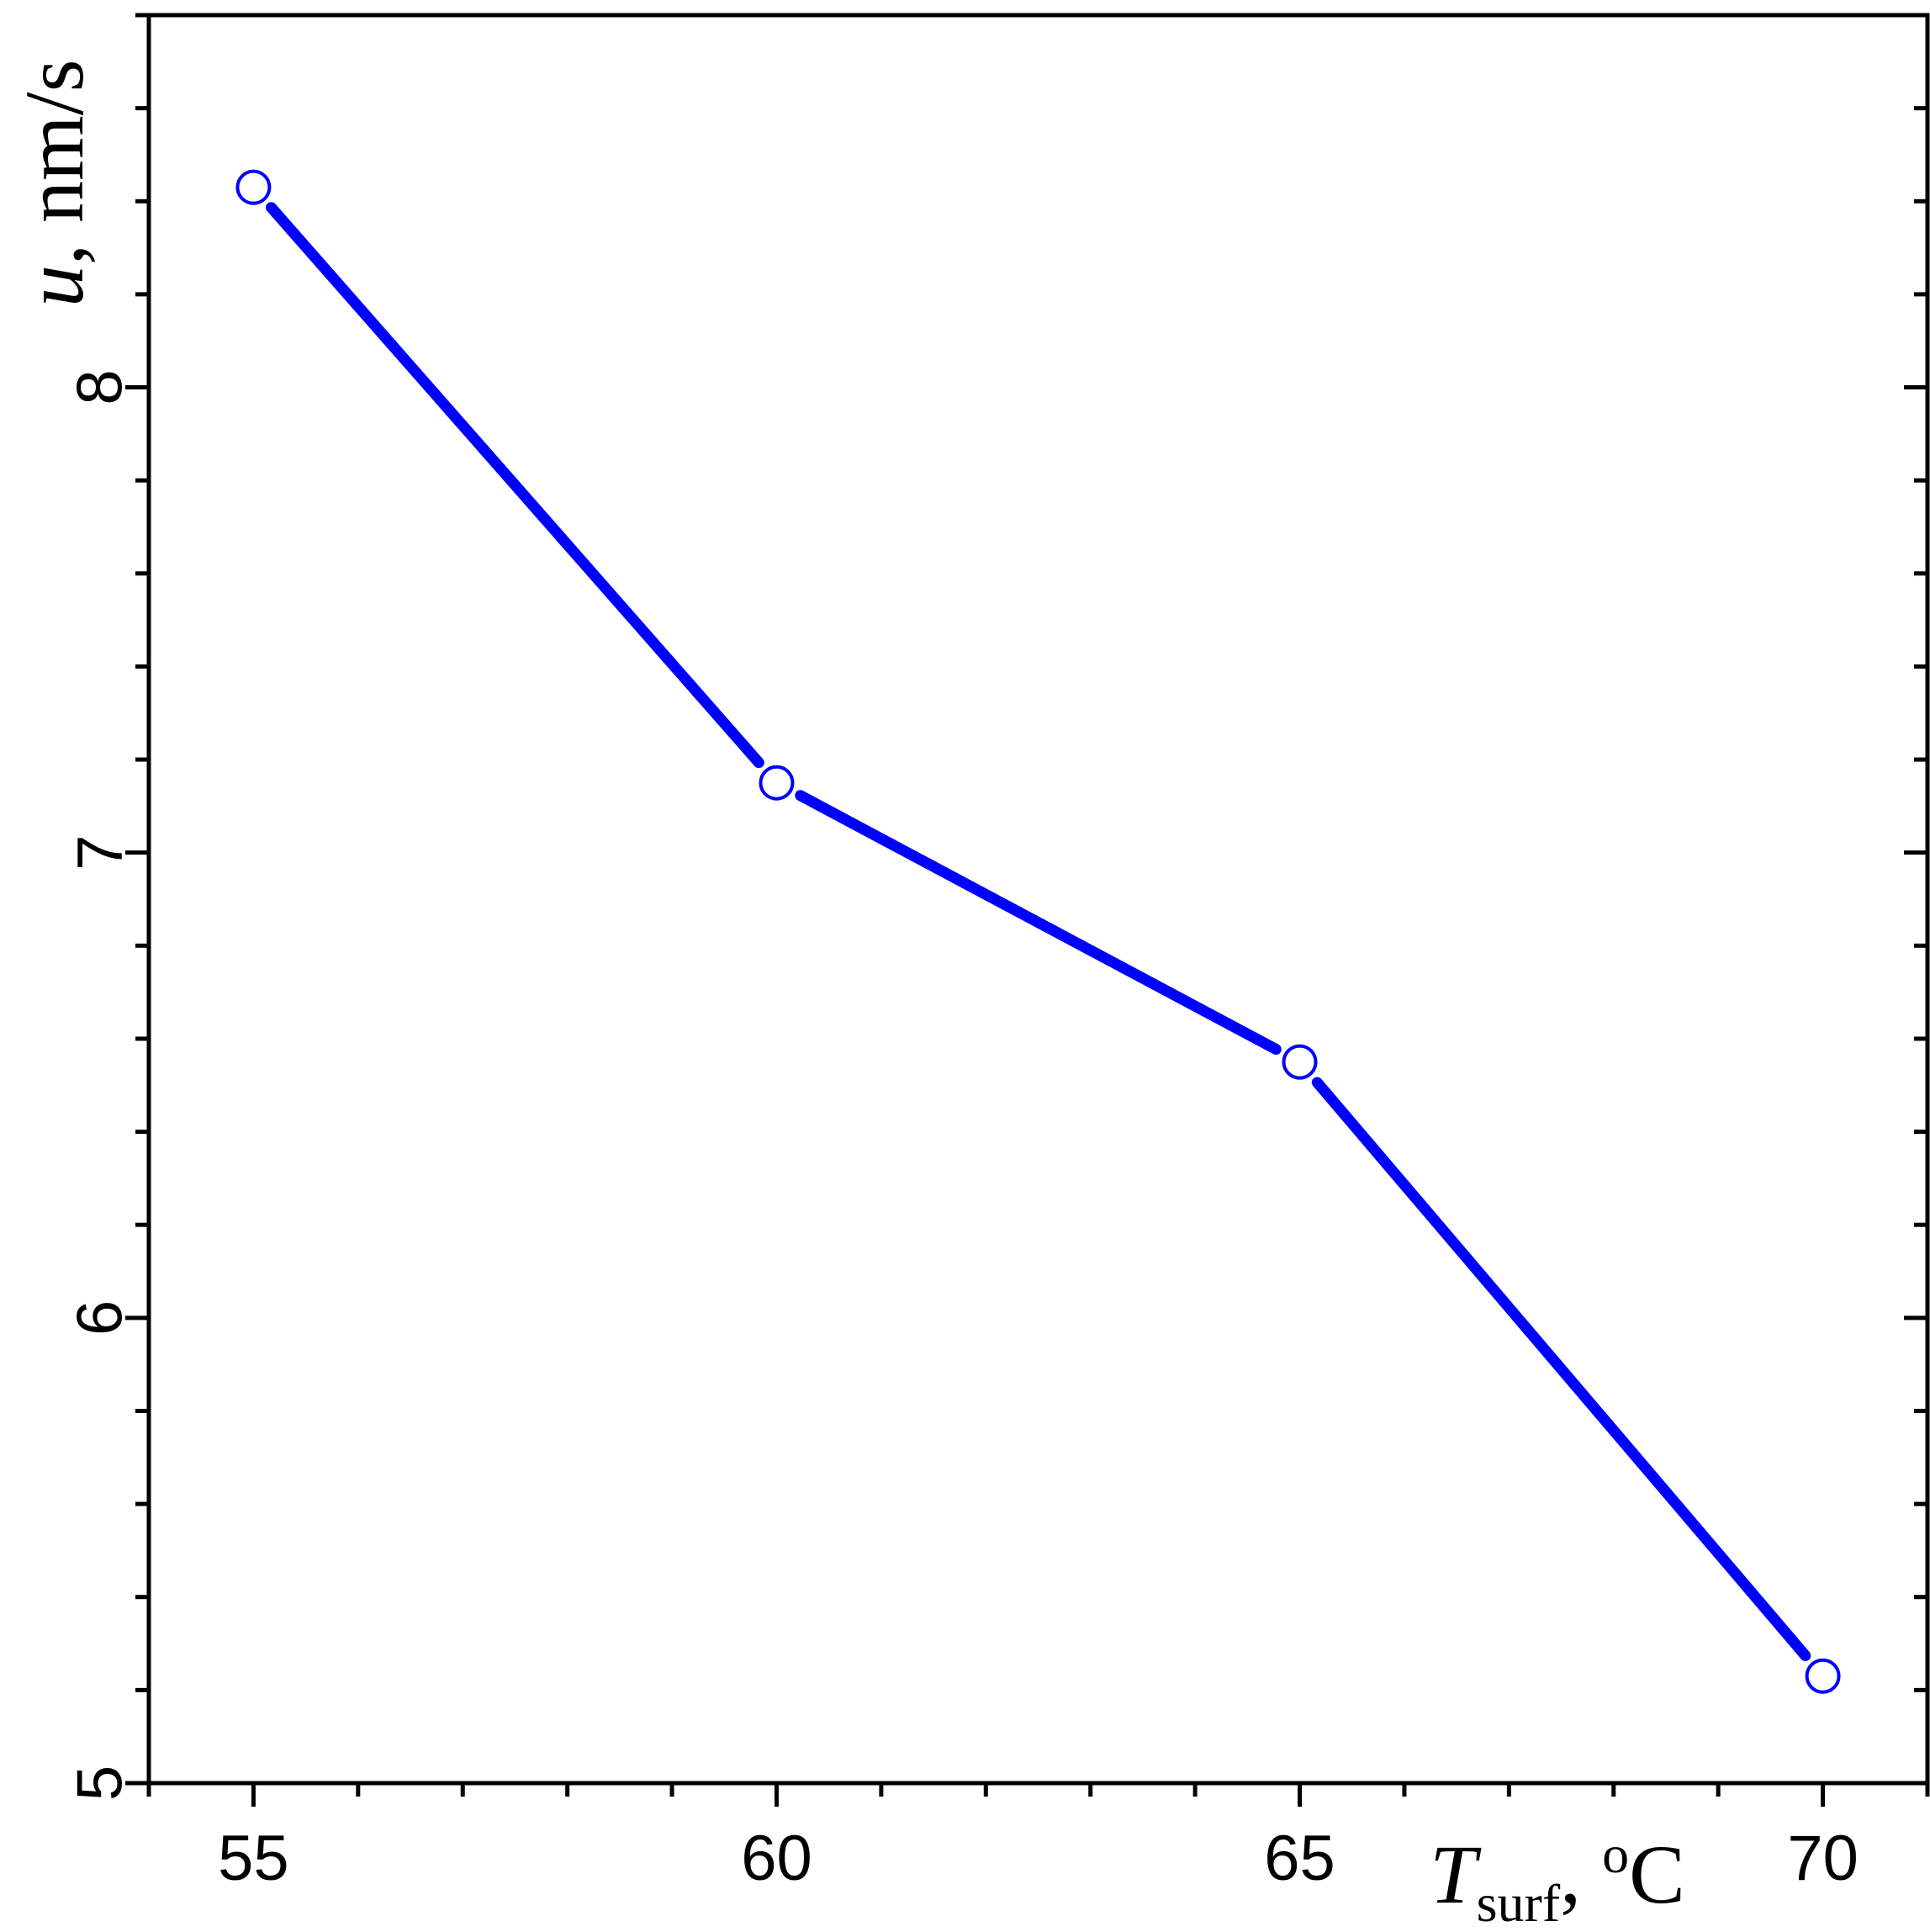  I want to click on x-axis-title: Tsurf, oC, so click(1557, 1878).